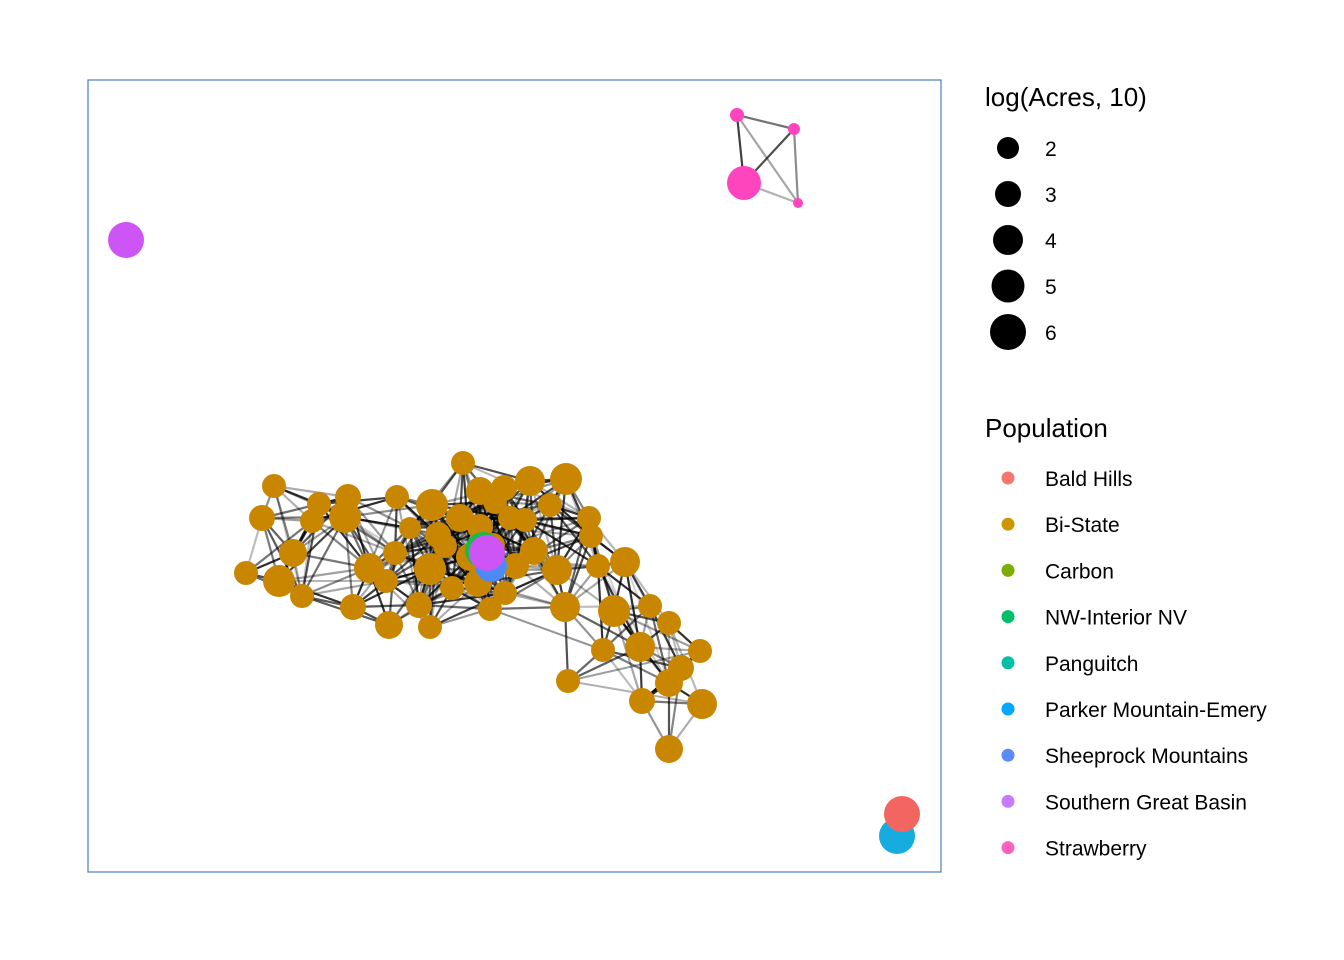 The width and height of the screenshot is (1344, 960). What do you see at coordinates (1156, 710) in the screenshot?
I see `color-legend-label: Parker Mountain-Emery` at bounding box center [1156, 710].